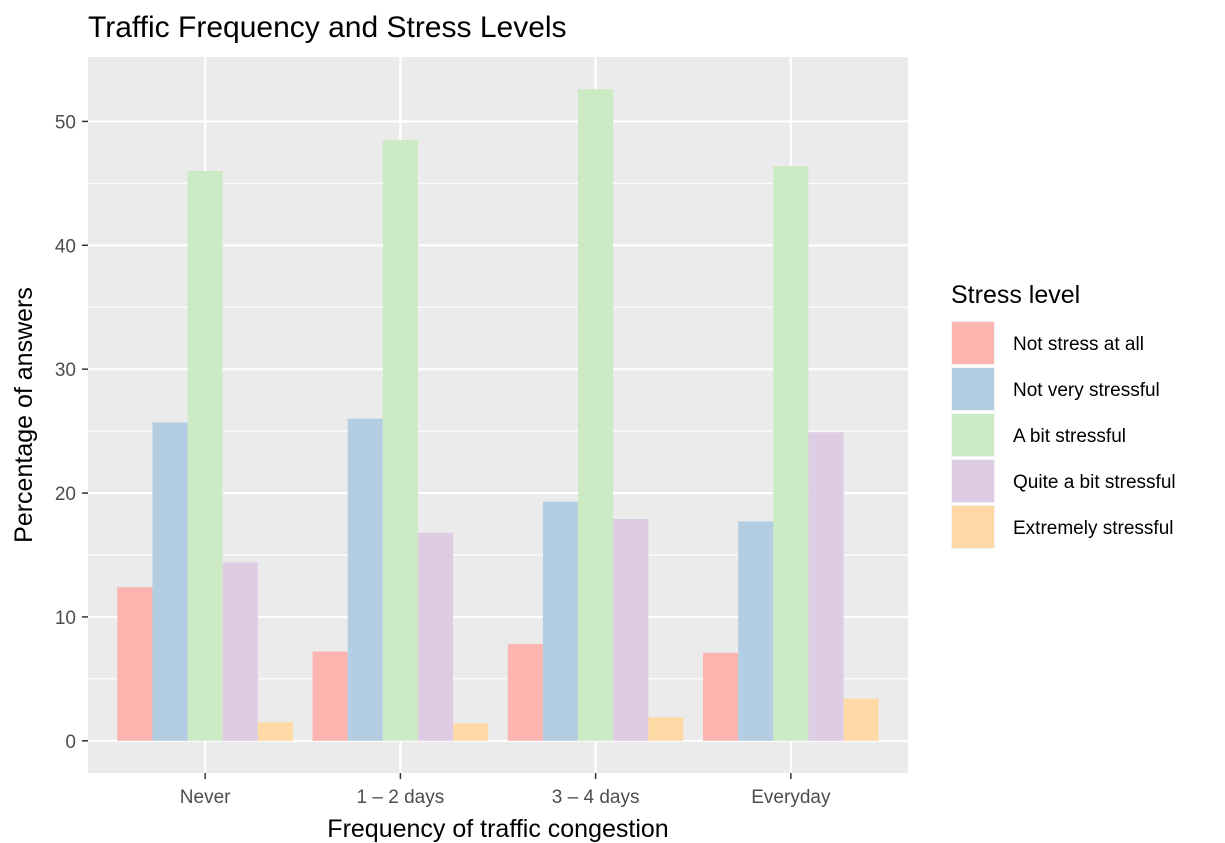 The image size is (1225, 843). I want to click on y-tick-label: 30, so click(65, 370).